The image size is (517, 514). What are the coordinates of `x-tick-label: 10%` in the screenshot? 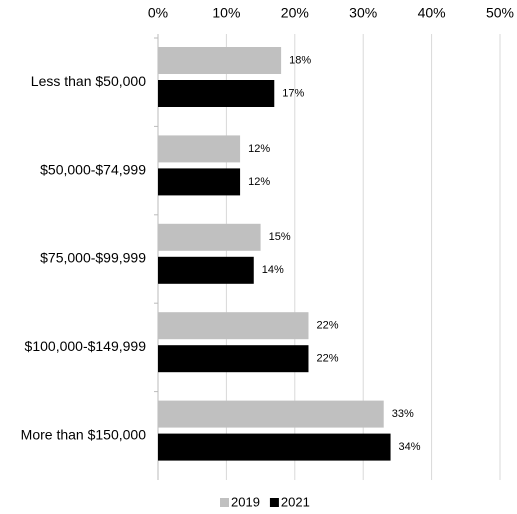 It's located at (226, 13).